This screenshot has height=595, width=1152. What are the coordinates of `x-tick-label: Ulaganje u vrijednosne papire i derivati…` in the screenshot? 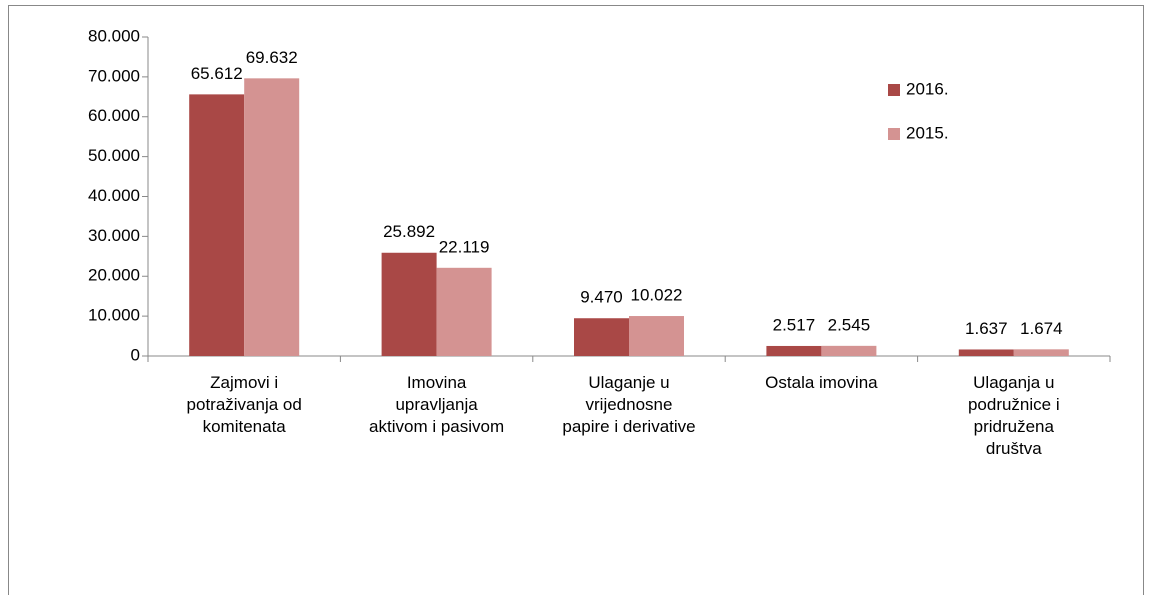 It's located at (629, 404).